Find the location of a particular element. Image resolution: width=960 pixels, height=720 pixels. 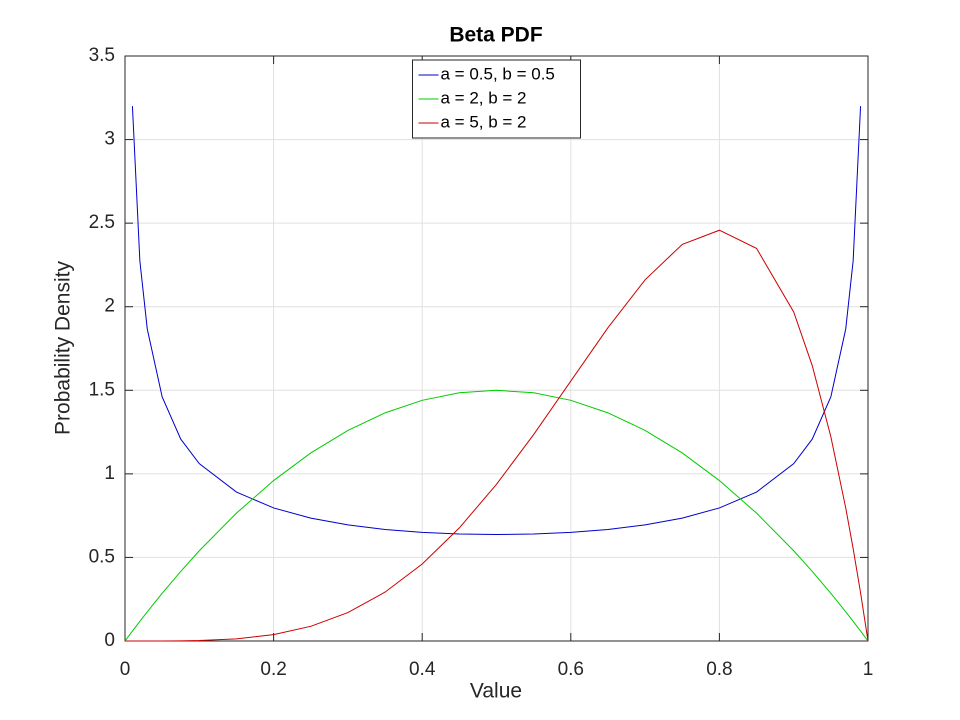

chart-title: Beta PDF is located at coordinates (496, 35).